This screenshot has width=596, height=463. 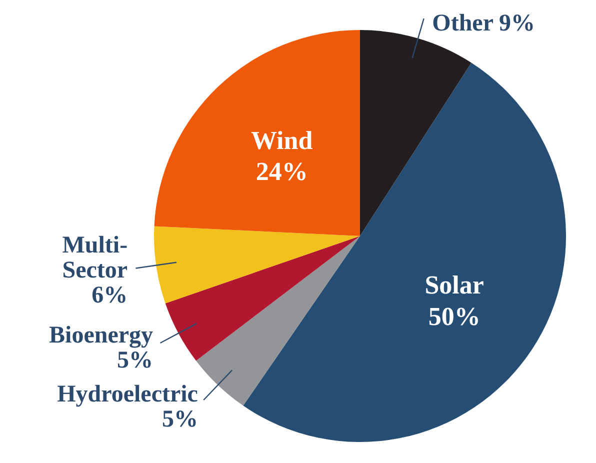 What do you see at coordinates (282, 171) in the screenshot?
I see `data-label: 24%` at bounding box center [282, 171].